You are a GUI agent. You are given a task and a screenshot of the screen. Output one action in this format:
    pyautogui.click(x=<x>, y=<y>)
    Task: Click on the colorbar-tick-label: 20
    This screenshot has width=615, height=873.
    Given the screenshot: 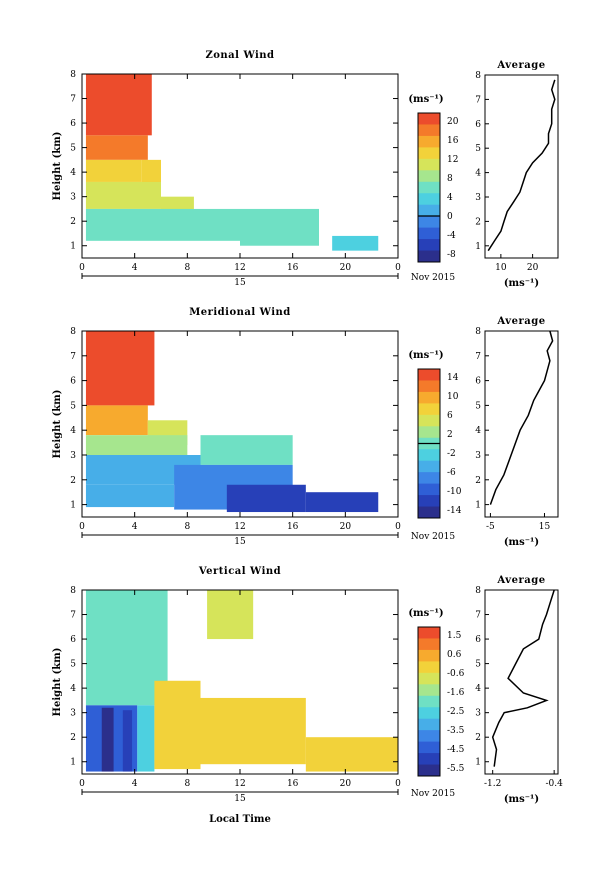 What is the action you would take?
    pyautogui.click(x=453, y=122)
    